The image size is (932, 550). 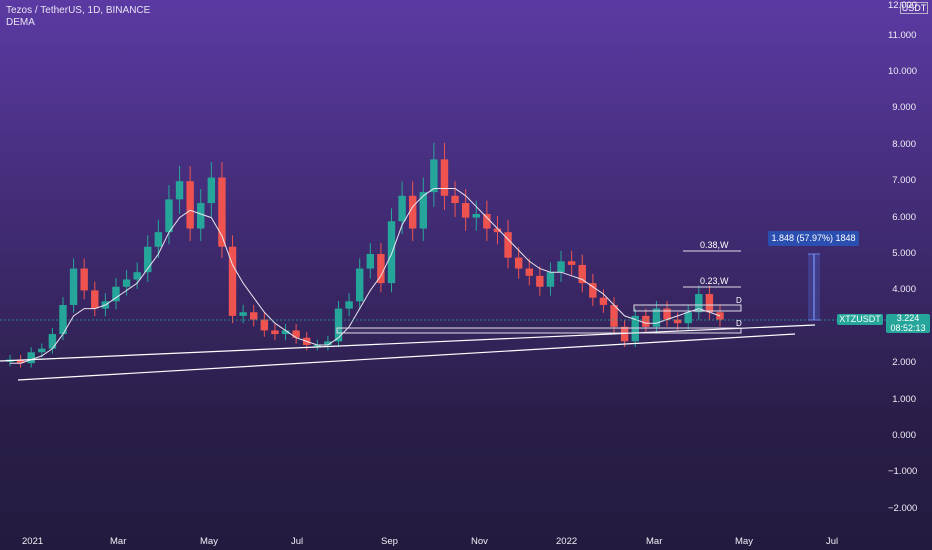 What do you see at coordinates (714, 281) in the screenshot?
I see `fib-label-023: 0.23,W` at bounding box center [714, 281].